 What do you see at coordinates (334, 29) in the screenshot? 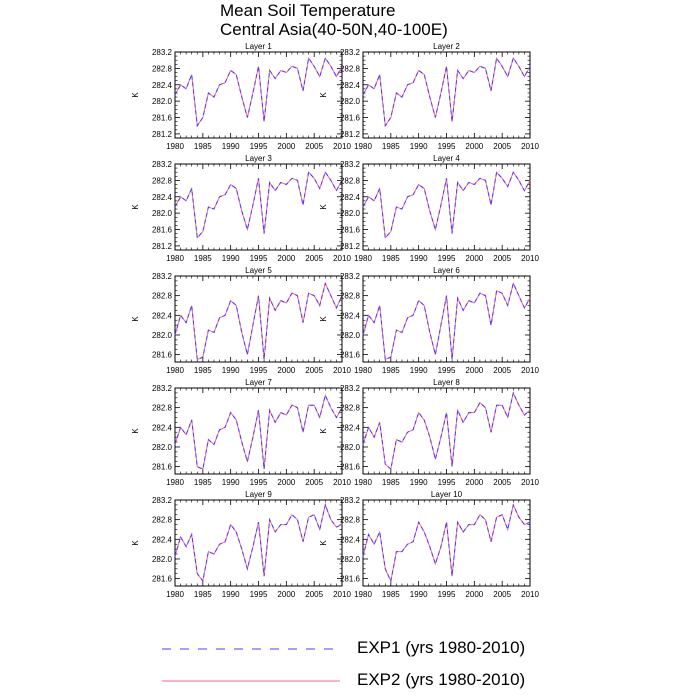
I see `figure-subtitle: Central Asia(40-50N,40-100E)` at bounding box center [334, 29].